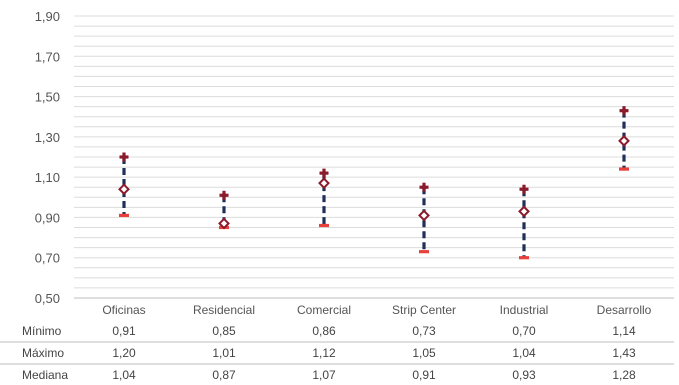  Describe the element at coordinates (47, 217) in the screenshot. I see `y-tick-label: 0,90` at that location.